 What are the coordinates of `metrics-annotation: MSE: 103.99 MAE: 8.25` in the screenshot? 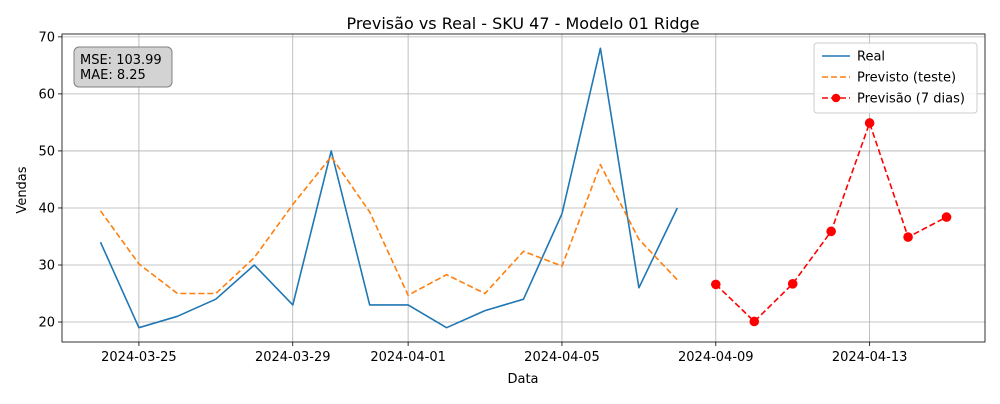 It's located at (123, 67).